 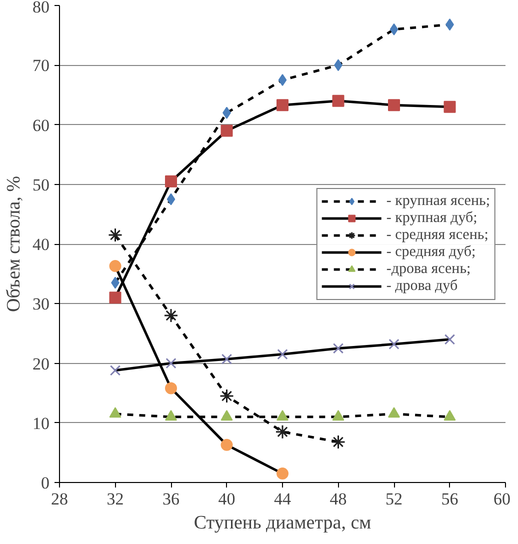 What do you see at coordinates (449, 499) in the screenshot?
I see `x-tick-label: 56` at bounding box center [449, 499].